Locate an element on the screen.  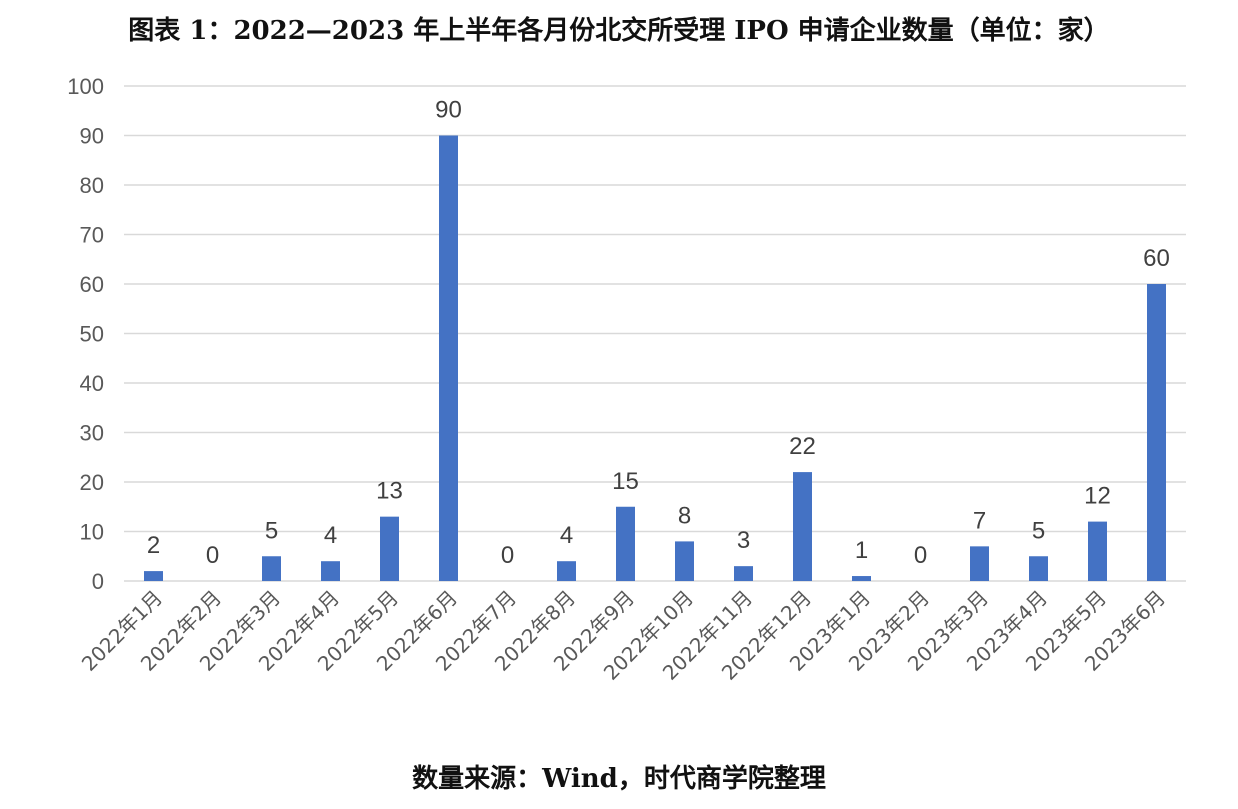
y-axis-ticks: 0 10 20 30 40 50 60 70 80 90 100 is located at coordinates (85, 334).